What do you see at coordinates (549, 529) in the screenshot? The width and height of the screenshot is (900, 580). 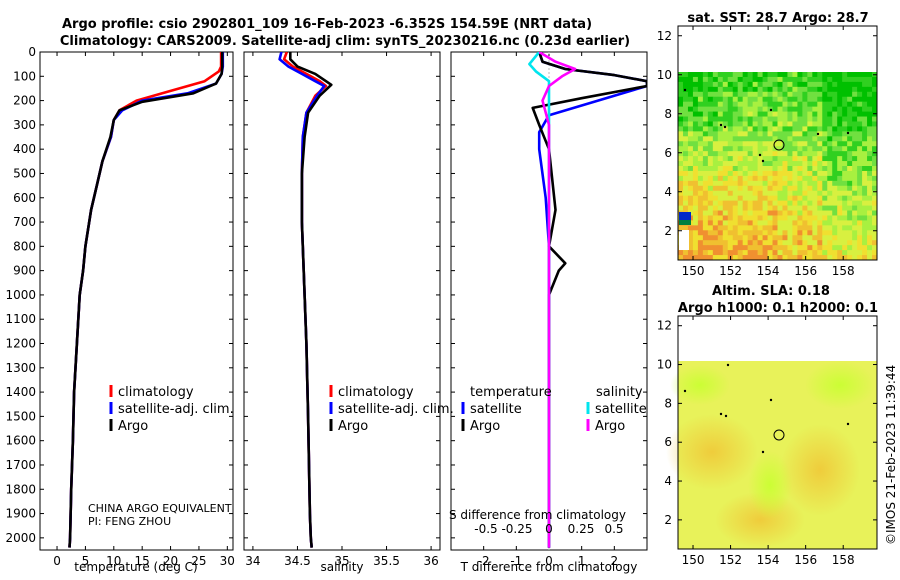 I see `s-diff-tick-label: 0` at bounding box center [549, 529].